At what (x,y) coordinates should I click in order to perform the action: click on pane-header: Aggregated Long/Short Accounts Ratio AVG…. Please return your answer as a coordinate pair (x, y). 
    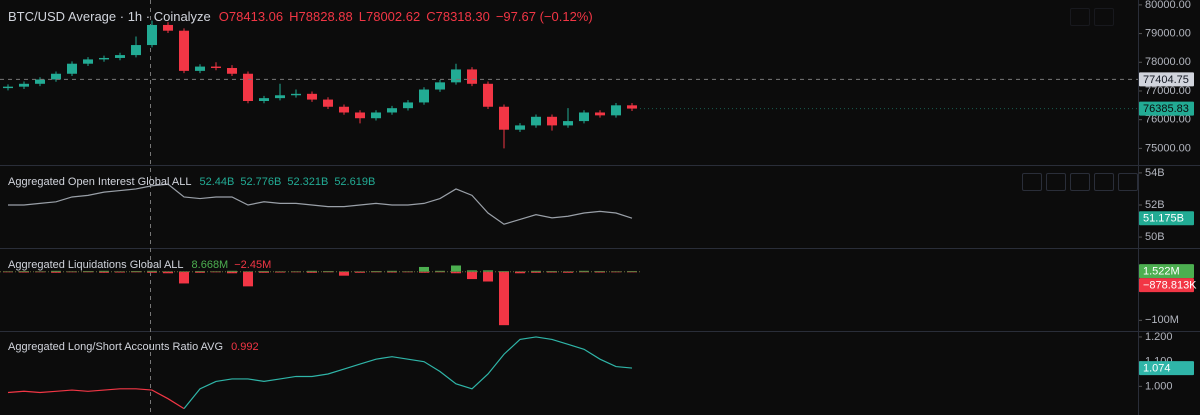
    Looking at the image, I should click on (133, 347).